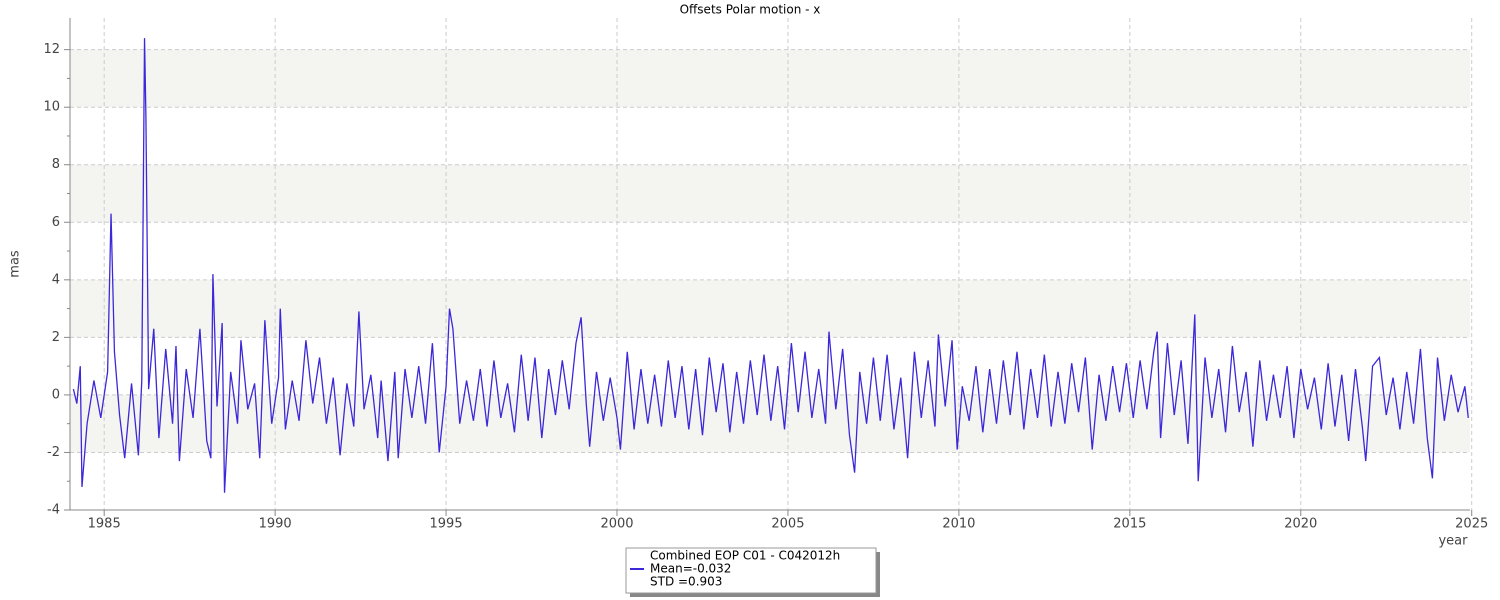  What do you see at coordinates (787, 524) in the screenshot?
I see `x-tick-label: 2005` at bounding box center [787, 524].